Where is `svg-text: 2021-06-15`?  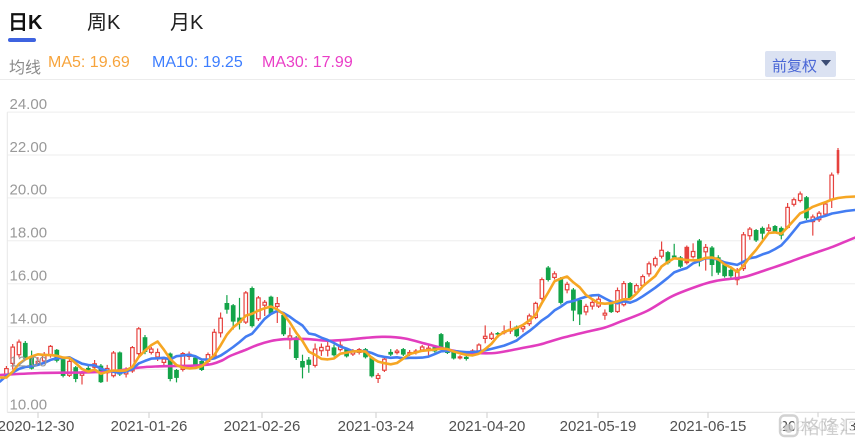 svg-text: 2021-06-15 is located at coordinates (708, 426).